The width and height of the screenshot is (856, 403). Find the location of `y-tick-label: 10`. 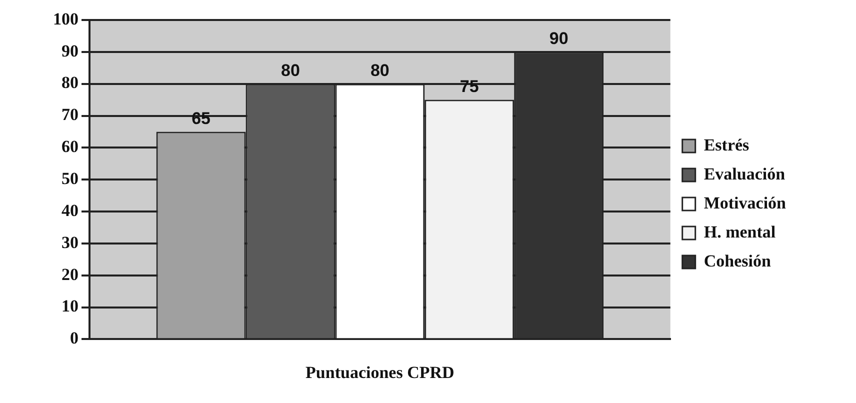

y-tick-label: 10 is located at coordinates (70, 306).